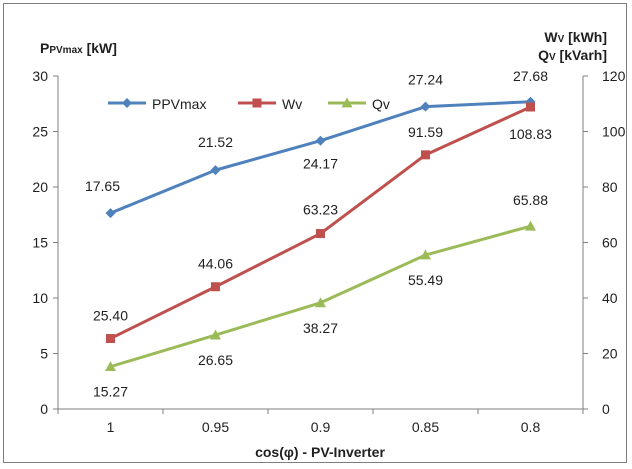  What do you see at coordinates (531, 427) in the screenshot?
I see `x-tick-label: 0.8` at bounding box center [531, 427].